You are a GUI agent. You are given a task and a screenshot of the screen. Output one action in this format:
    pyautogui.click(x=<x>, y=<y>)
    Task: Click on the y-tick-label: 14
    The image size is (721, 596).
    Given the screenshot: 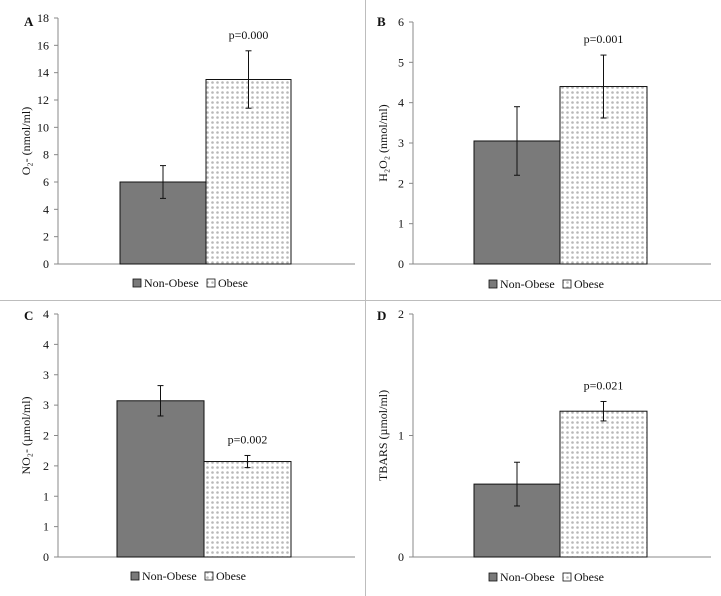 What is the action you would take?
    pyautogui.click(x=43, y=73)
    